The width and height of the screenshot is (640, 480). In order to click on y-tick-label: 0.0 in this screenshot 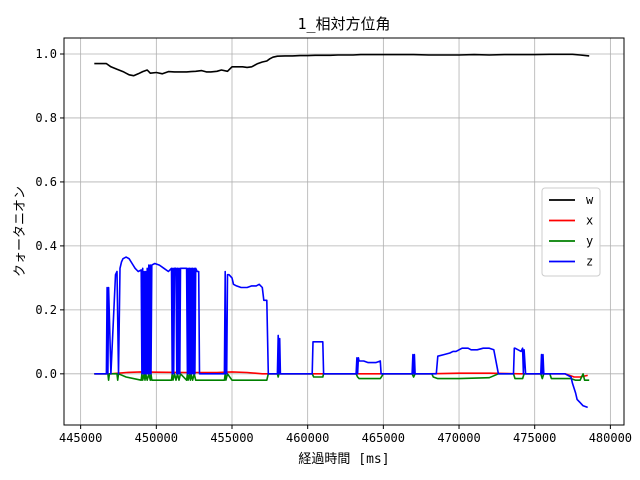, I will do `click(46, 374)`.